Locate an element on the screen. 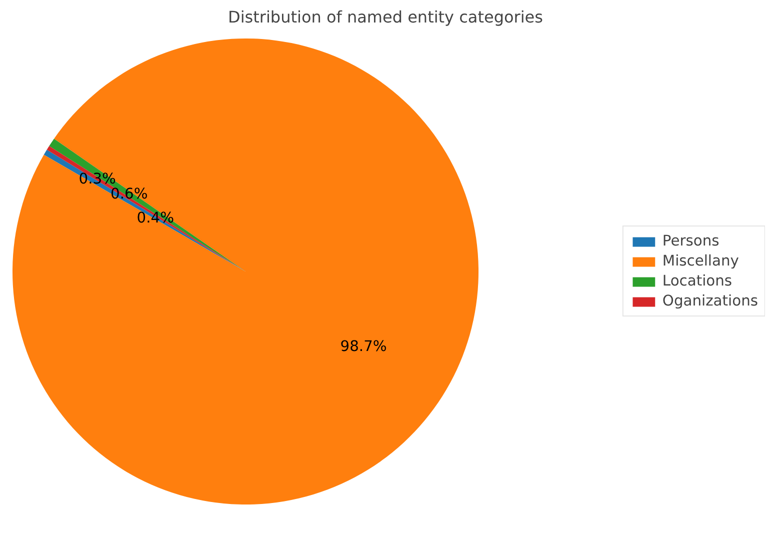 This screenshot has width=776, height=544. legend-label: Miscellany is located at coordinates (700, 261).